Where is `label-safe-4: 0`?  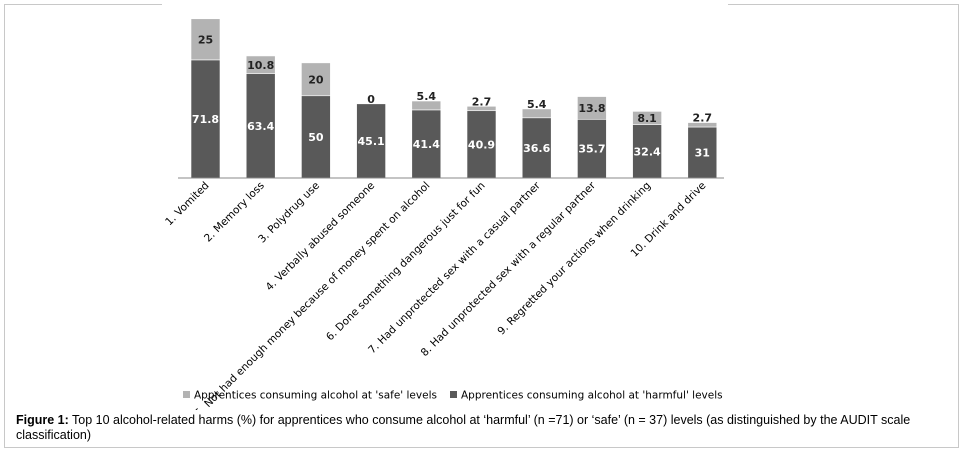 label-safe-4: 0 is located at coordinates (371, 99).